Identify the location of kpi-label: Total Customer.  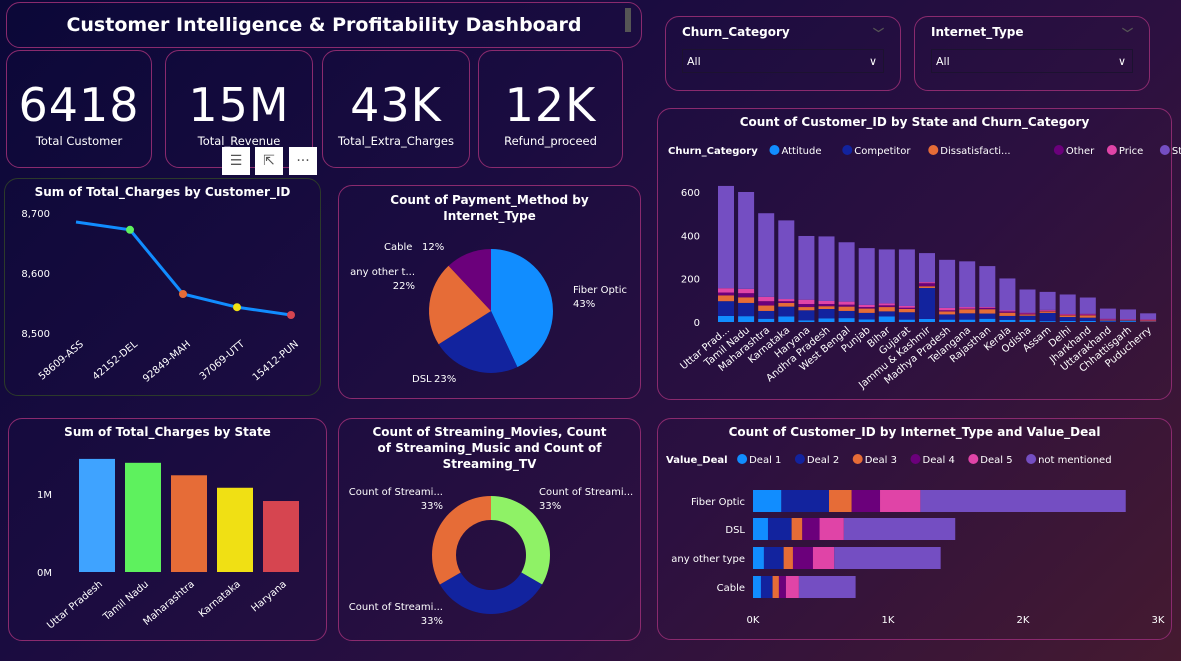
(79, 141).